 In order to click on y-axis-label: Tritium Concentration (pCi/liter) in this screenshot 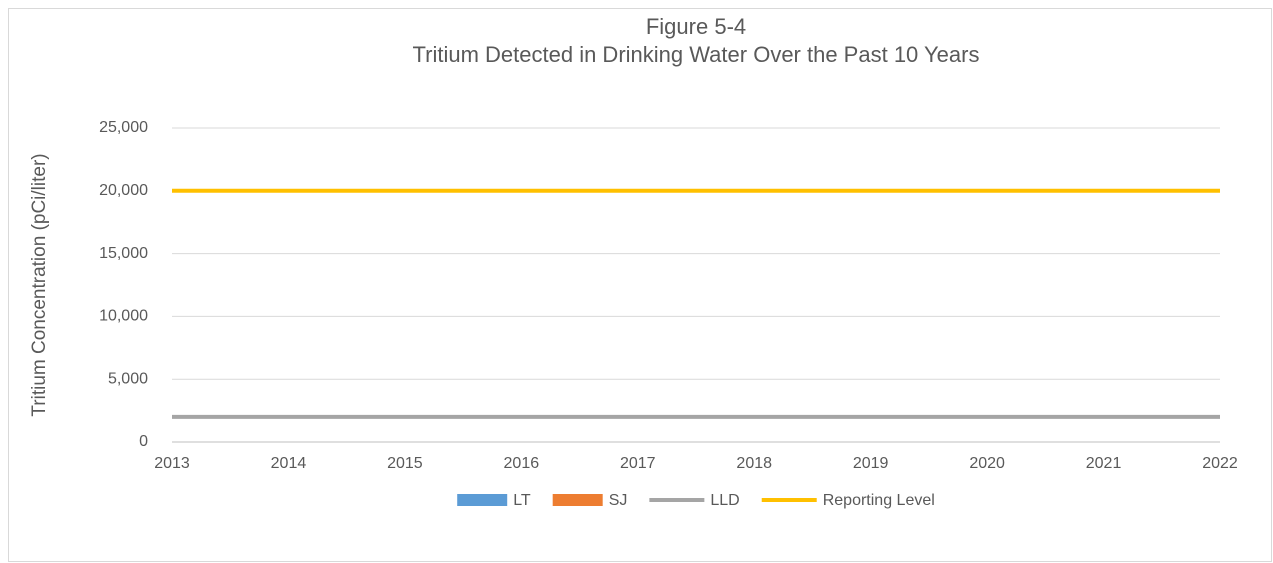, I will do `click(39, 284)`.